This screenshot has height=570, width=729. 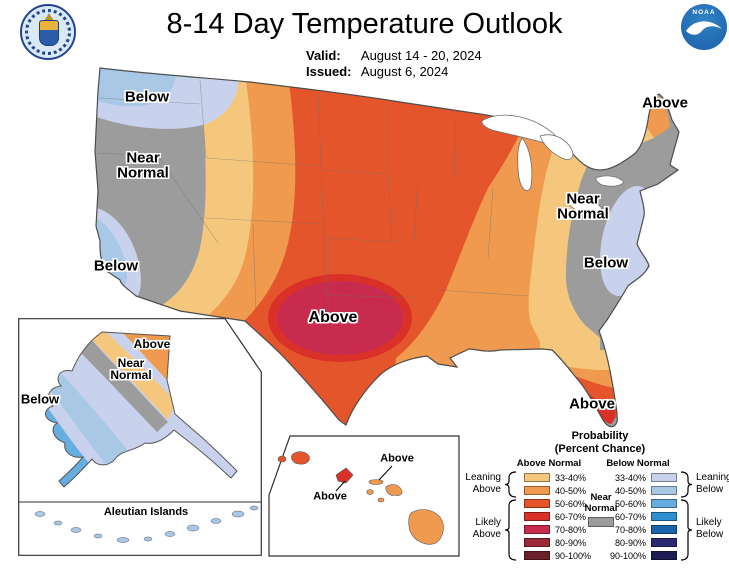 I want to click on legend-row-above: 40-50%, so click(x=557, y=490).